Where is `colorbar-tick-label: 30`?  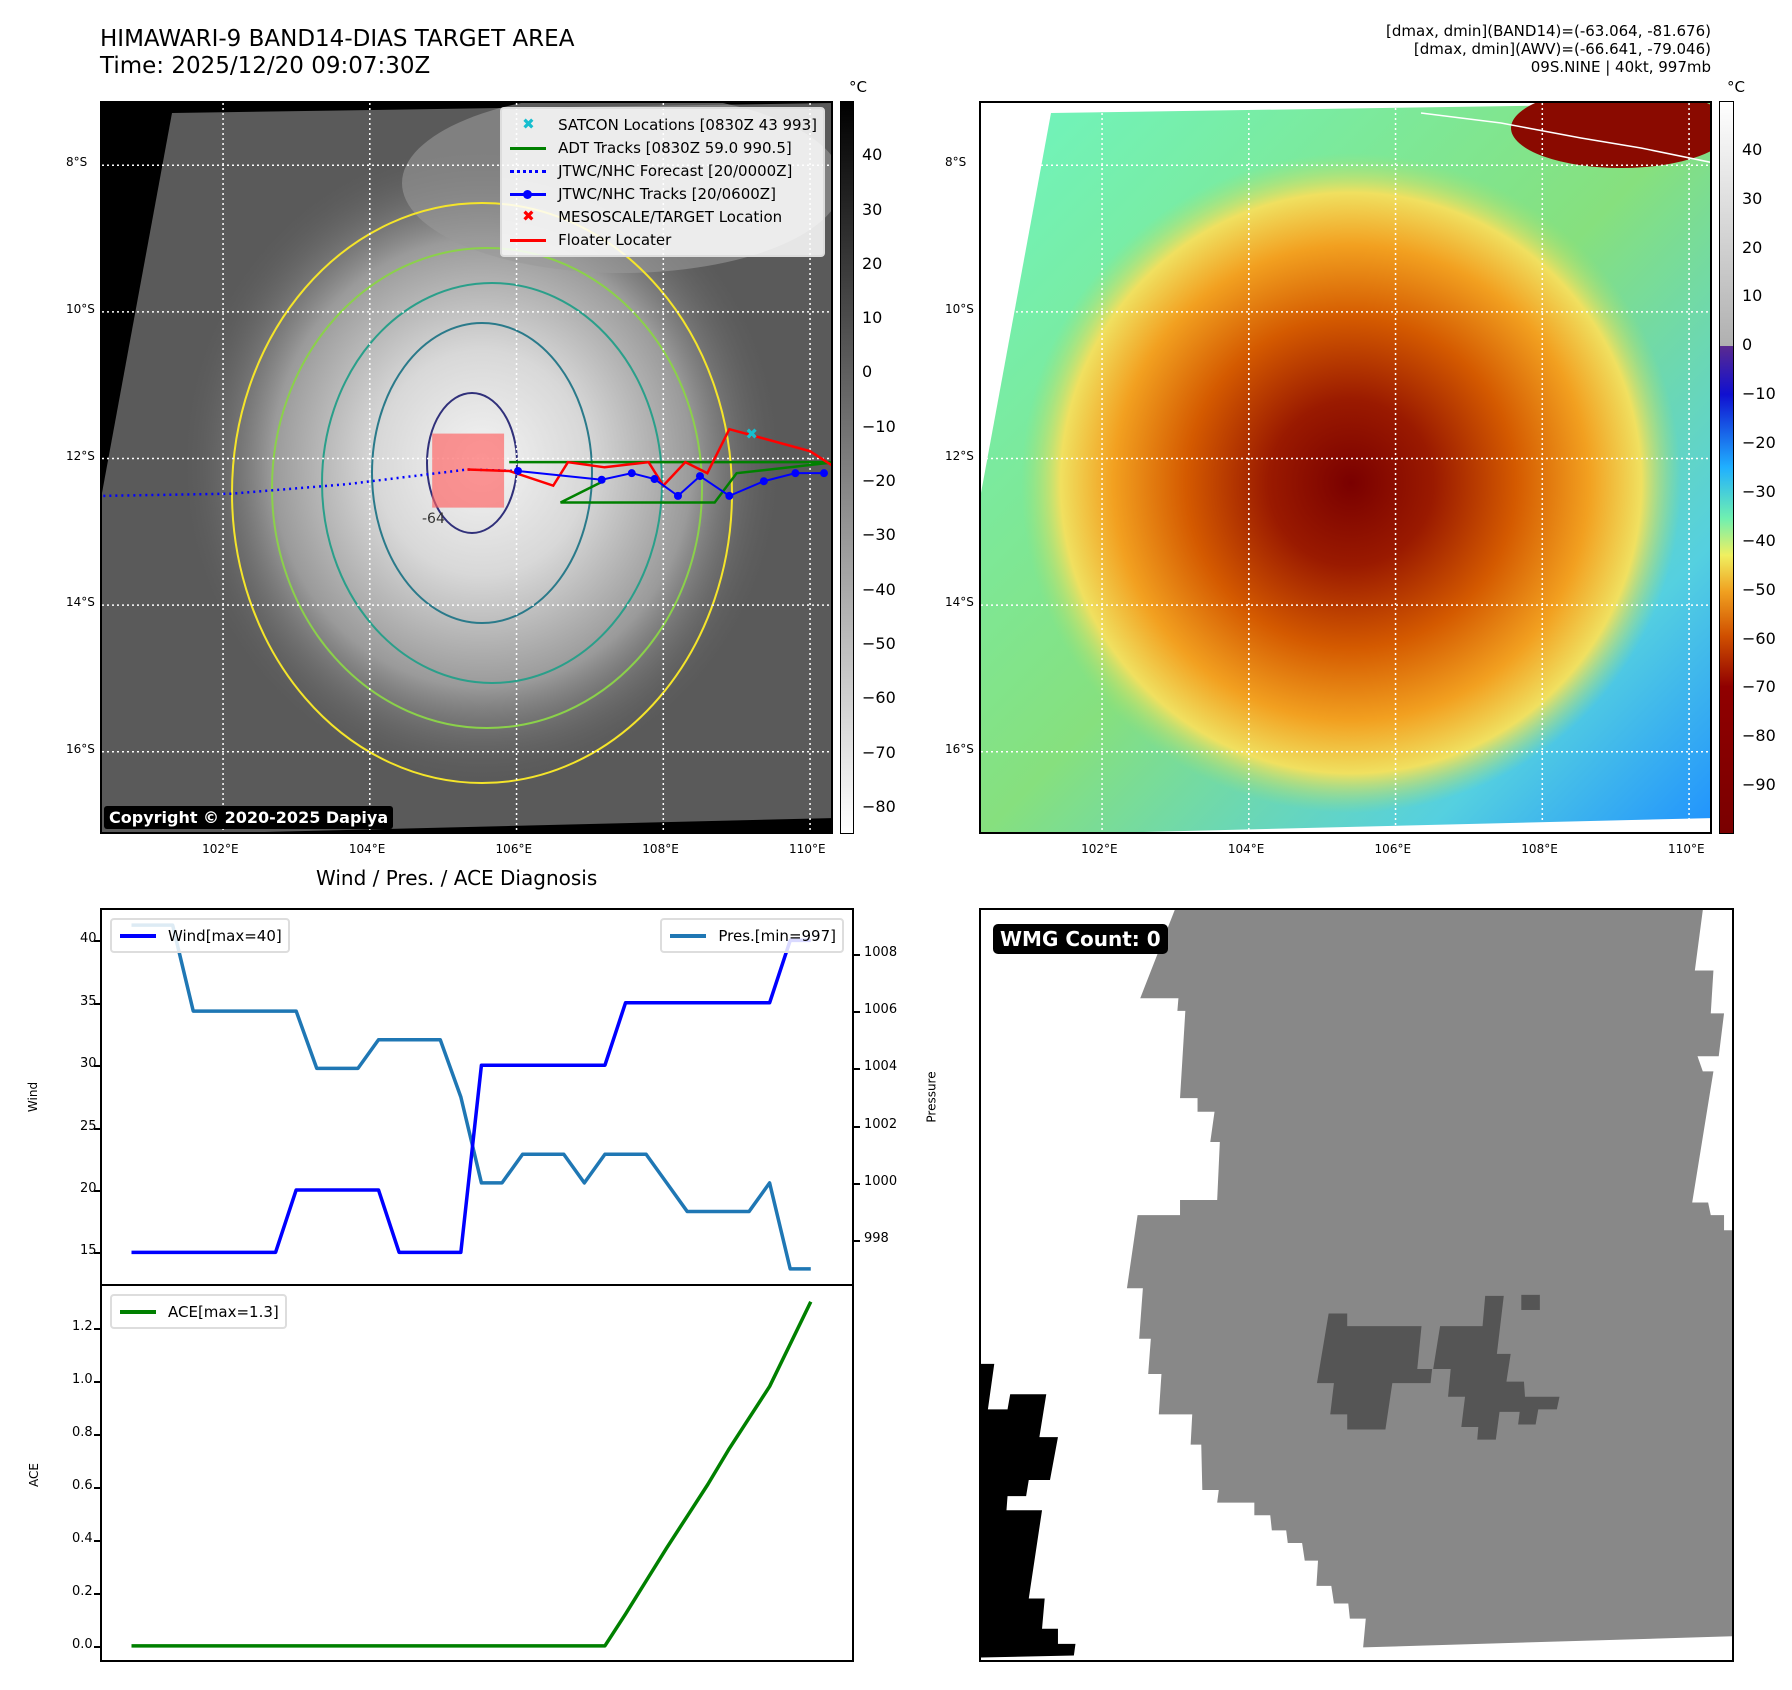
colorbar-tick-label: 30 is located at coordinates (1752, 198).